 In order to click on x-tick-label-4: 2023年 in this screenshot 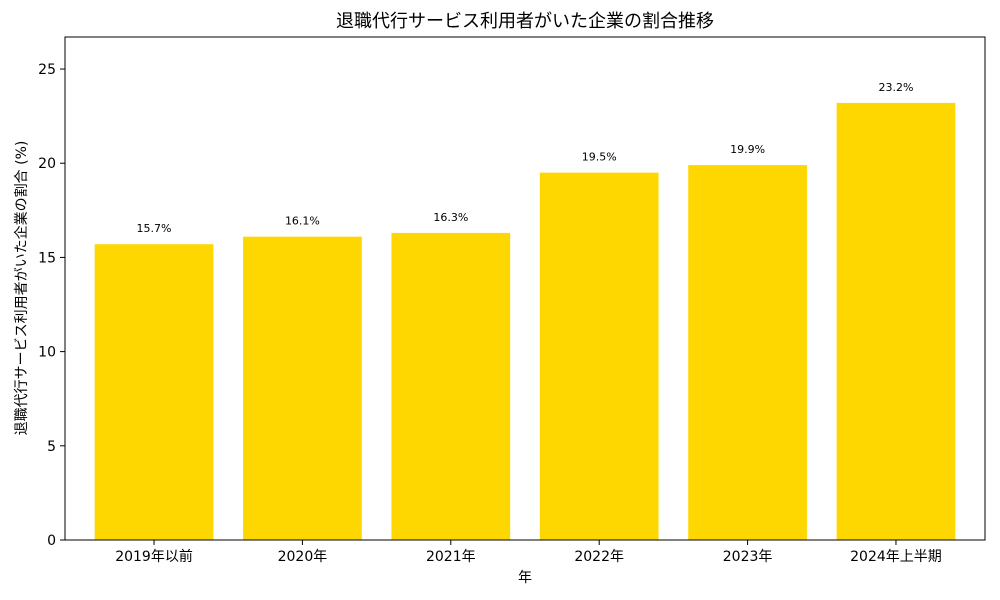, I will do `click(748, 557)`.